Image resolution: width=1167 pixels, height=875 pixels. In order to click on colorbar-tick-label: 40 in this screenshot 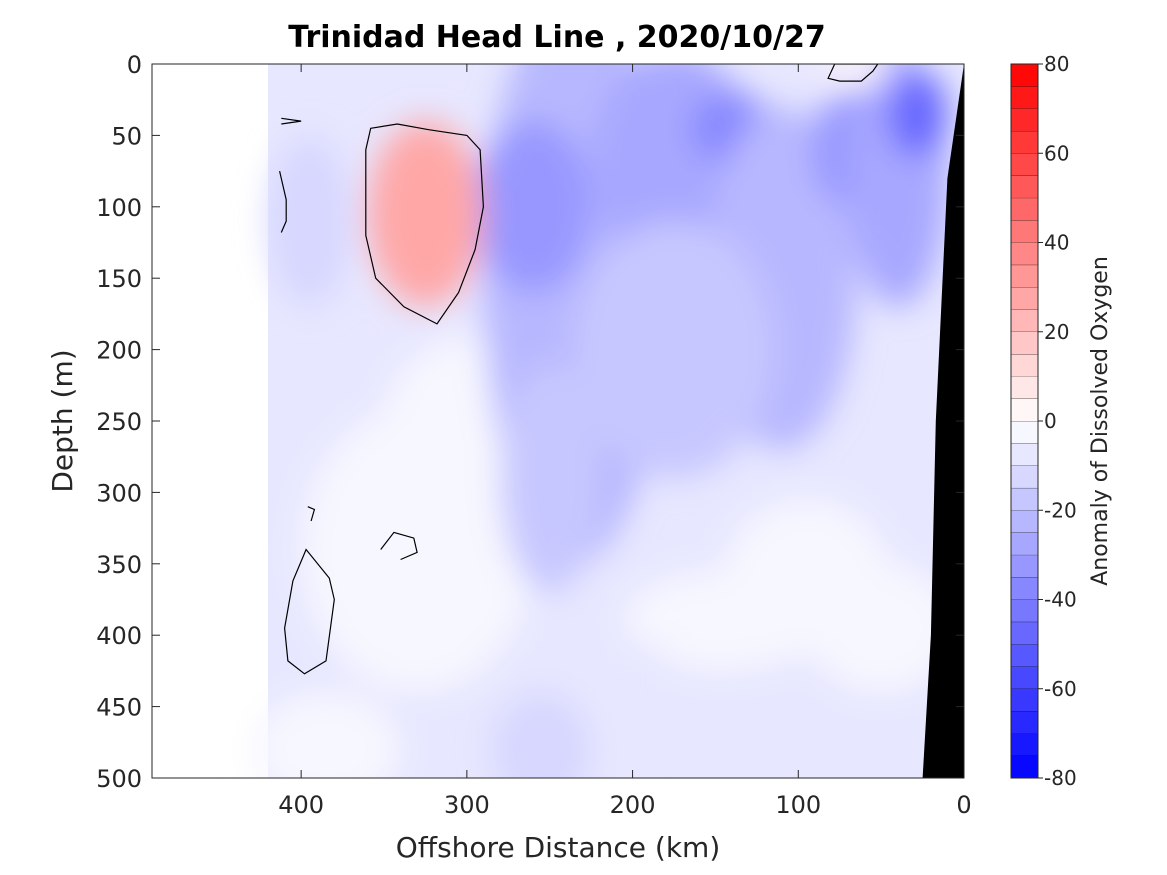, I will do `click(1056, 243)`.